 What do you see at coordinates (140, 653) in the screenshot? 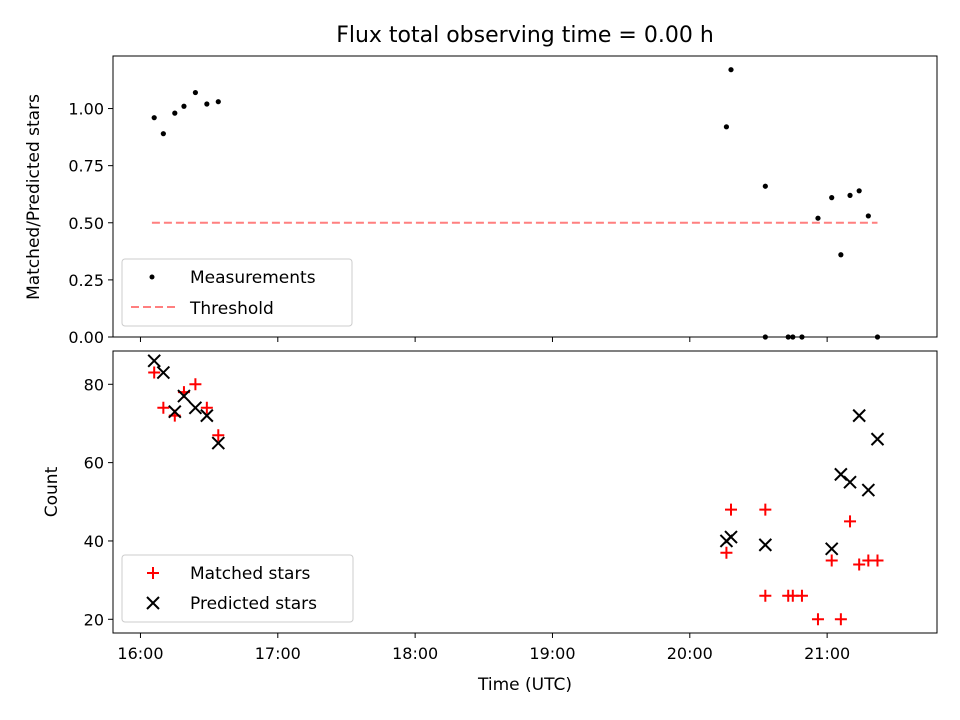
I see `x-tick-label: 16:00` at bounding box center [140, 653].